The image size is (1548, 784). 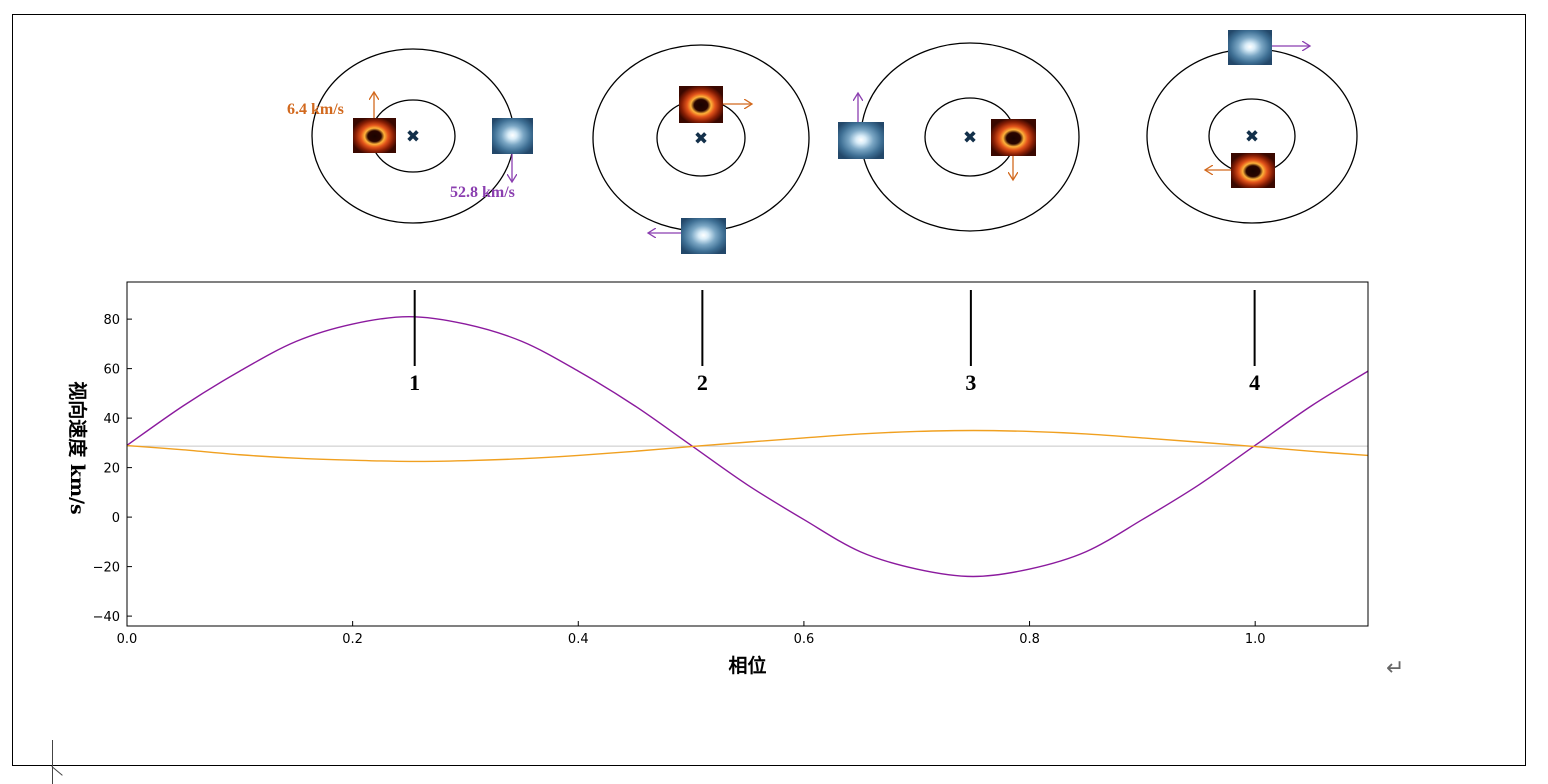 I want to click on phase-markers: 1 2 3 4, so click(x=834, y=342).